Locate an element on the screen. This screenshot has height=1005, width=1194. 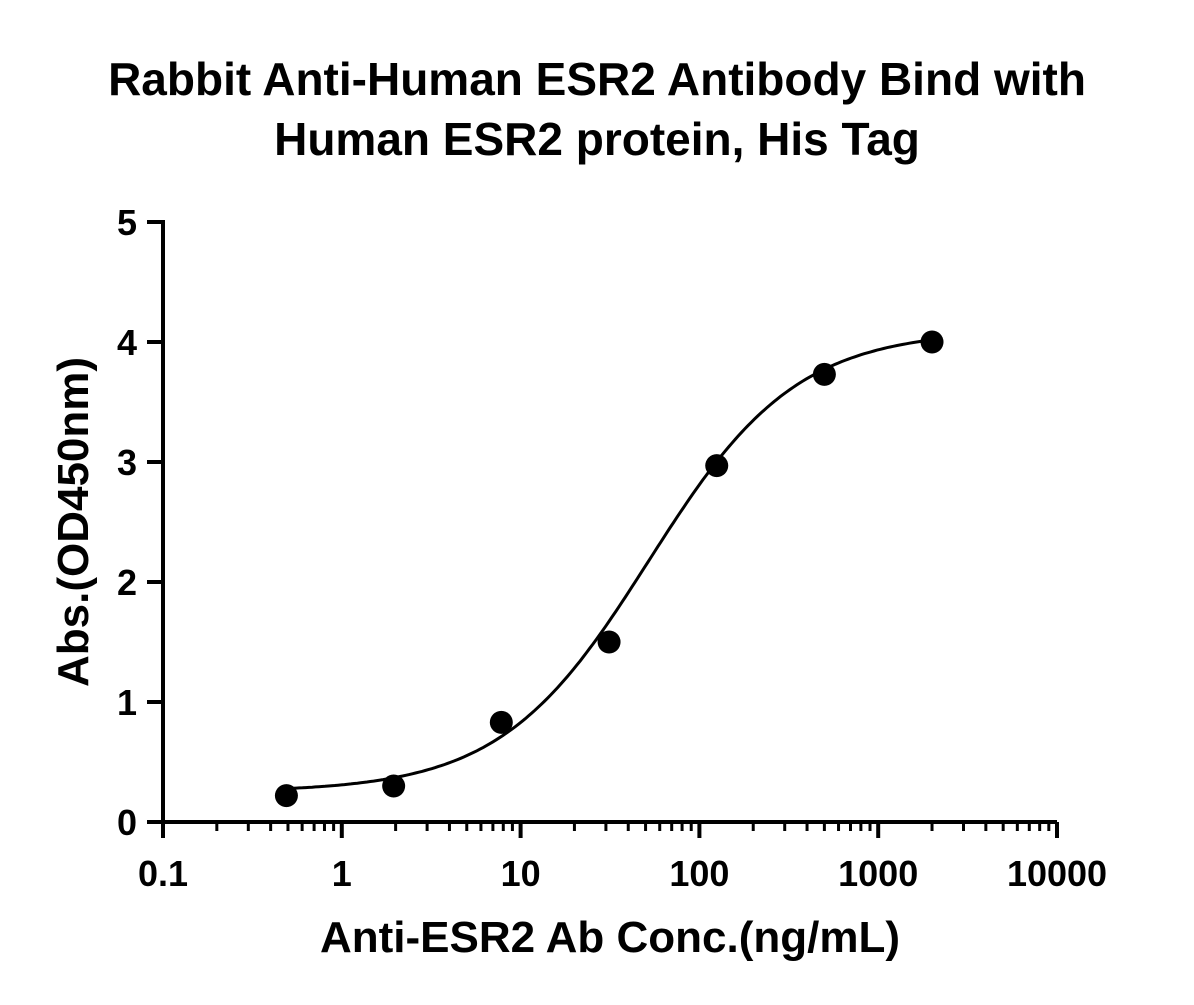
x-tick-label: 0.1 is located at coordinates (163, 873).